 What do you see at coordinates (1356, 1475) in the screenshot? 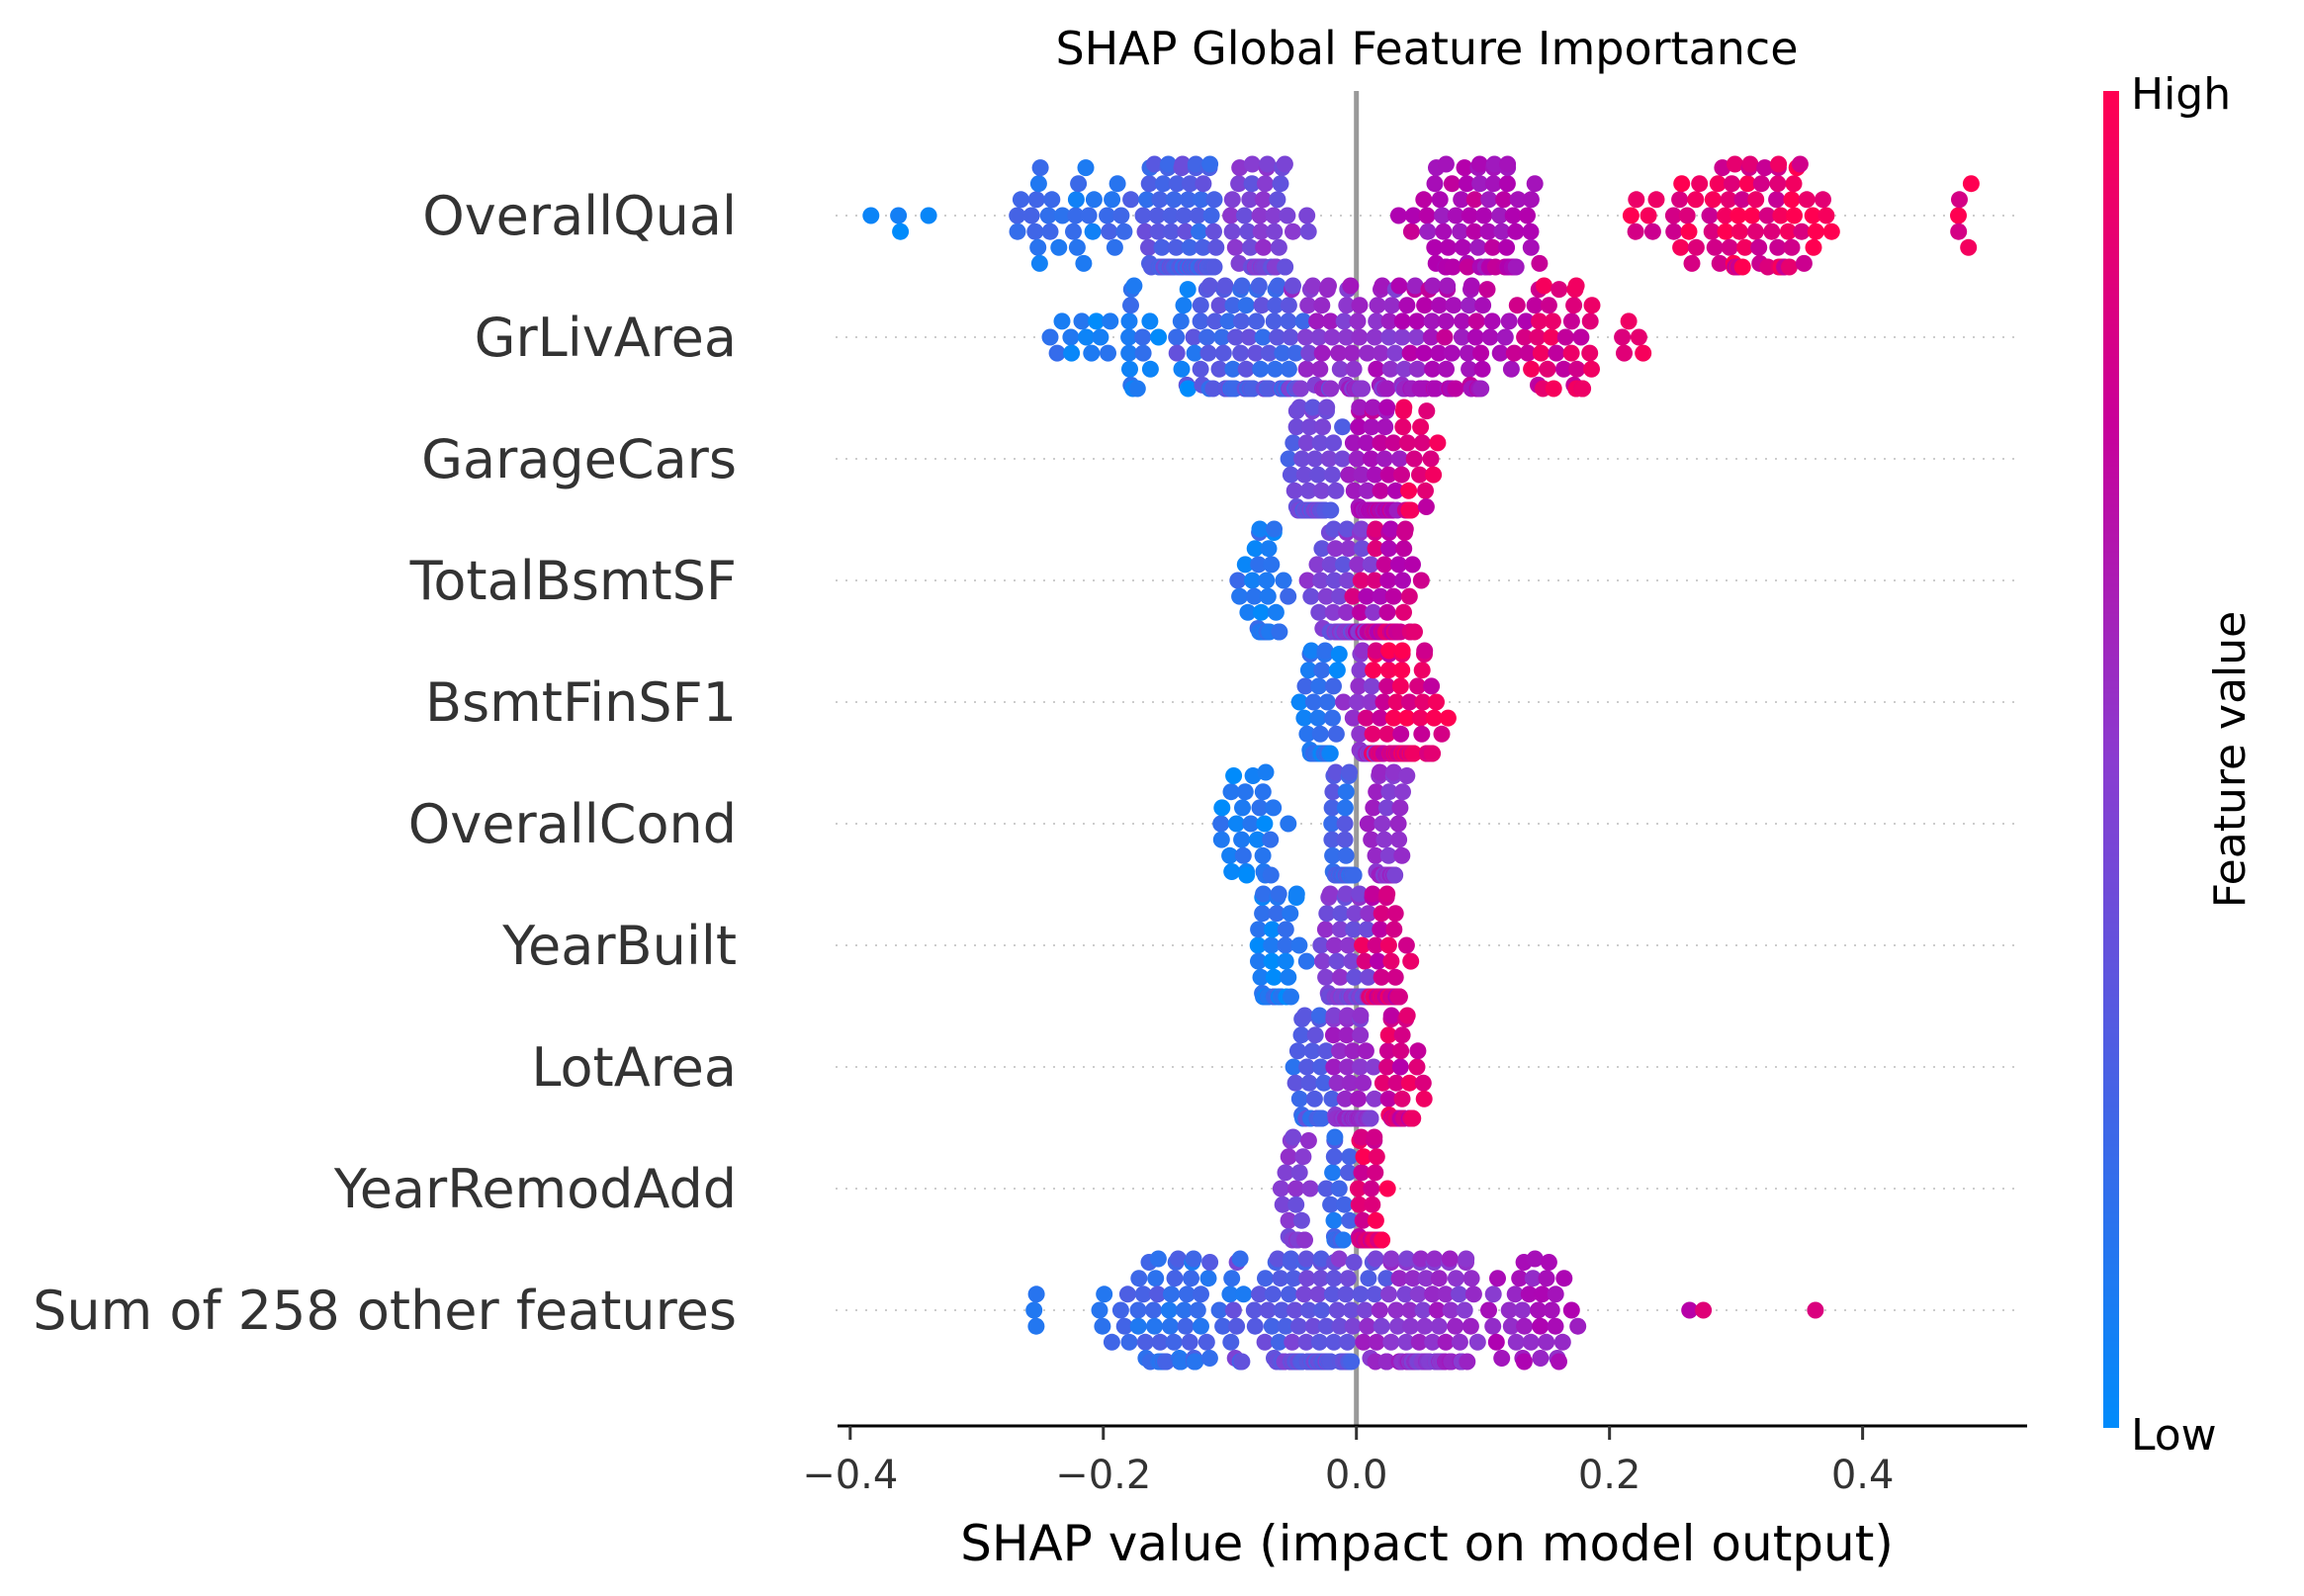
I see `x-tick-label: 0.0` at bounding box center [1356, 1475].